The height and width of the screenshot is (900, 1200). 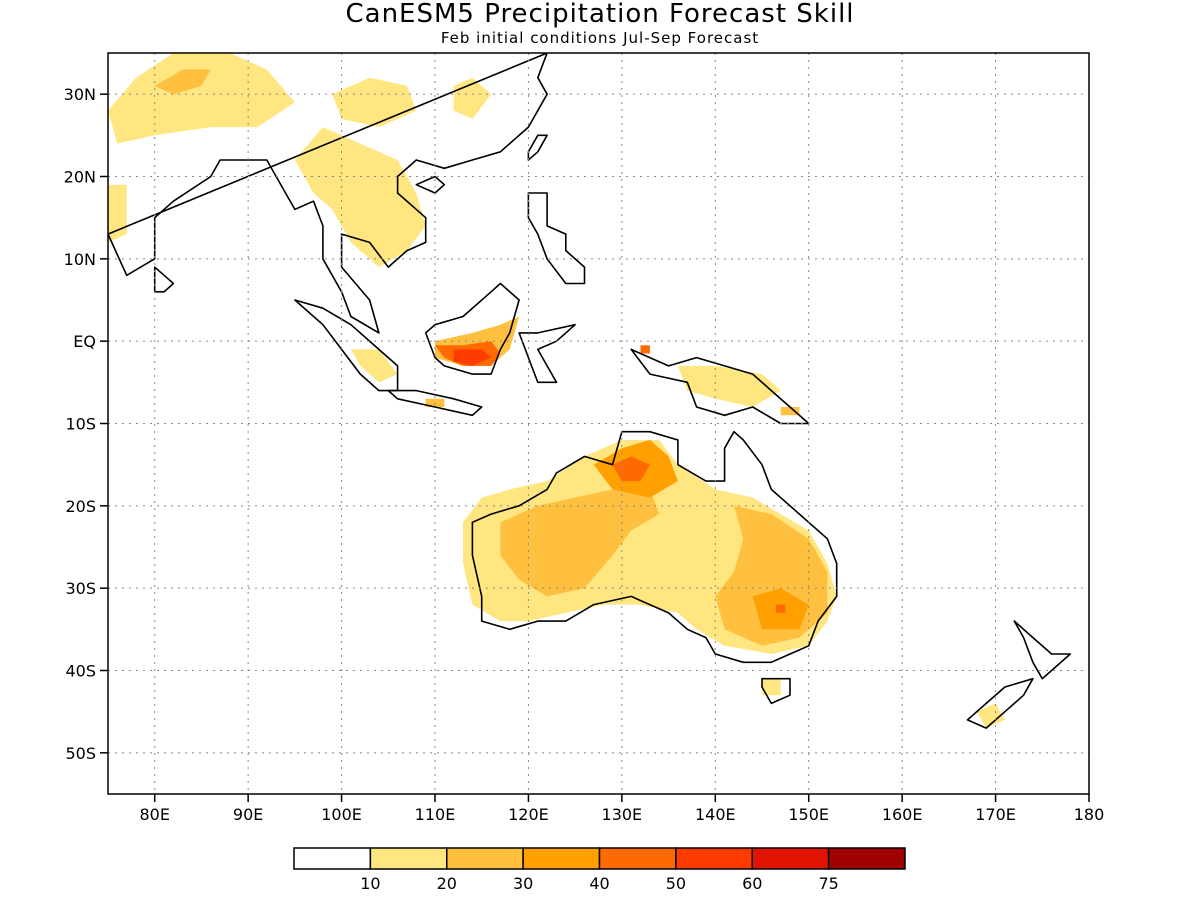 What do you see at coordinates (201, 98) in the screenshot?
I see `skill-region-south-asia-north` at bounding box center [201, 98].